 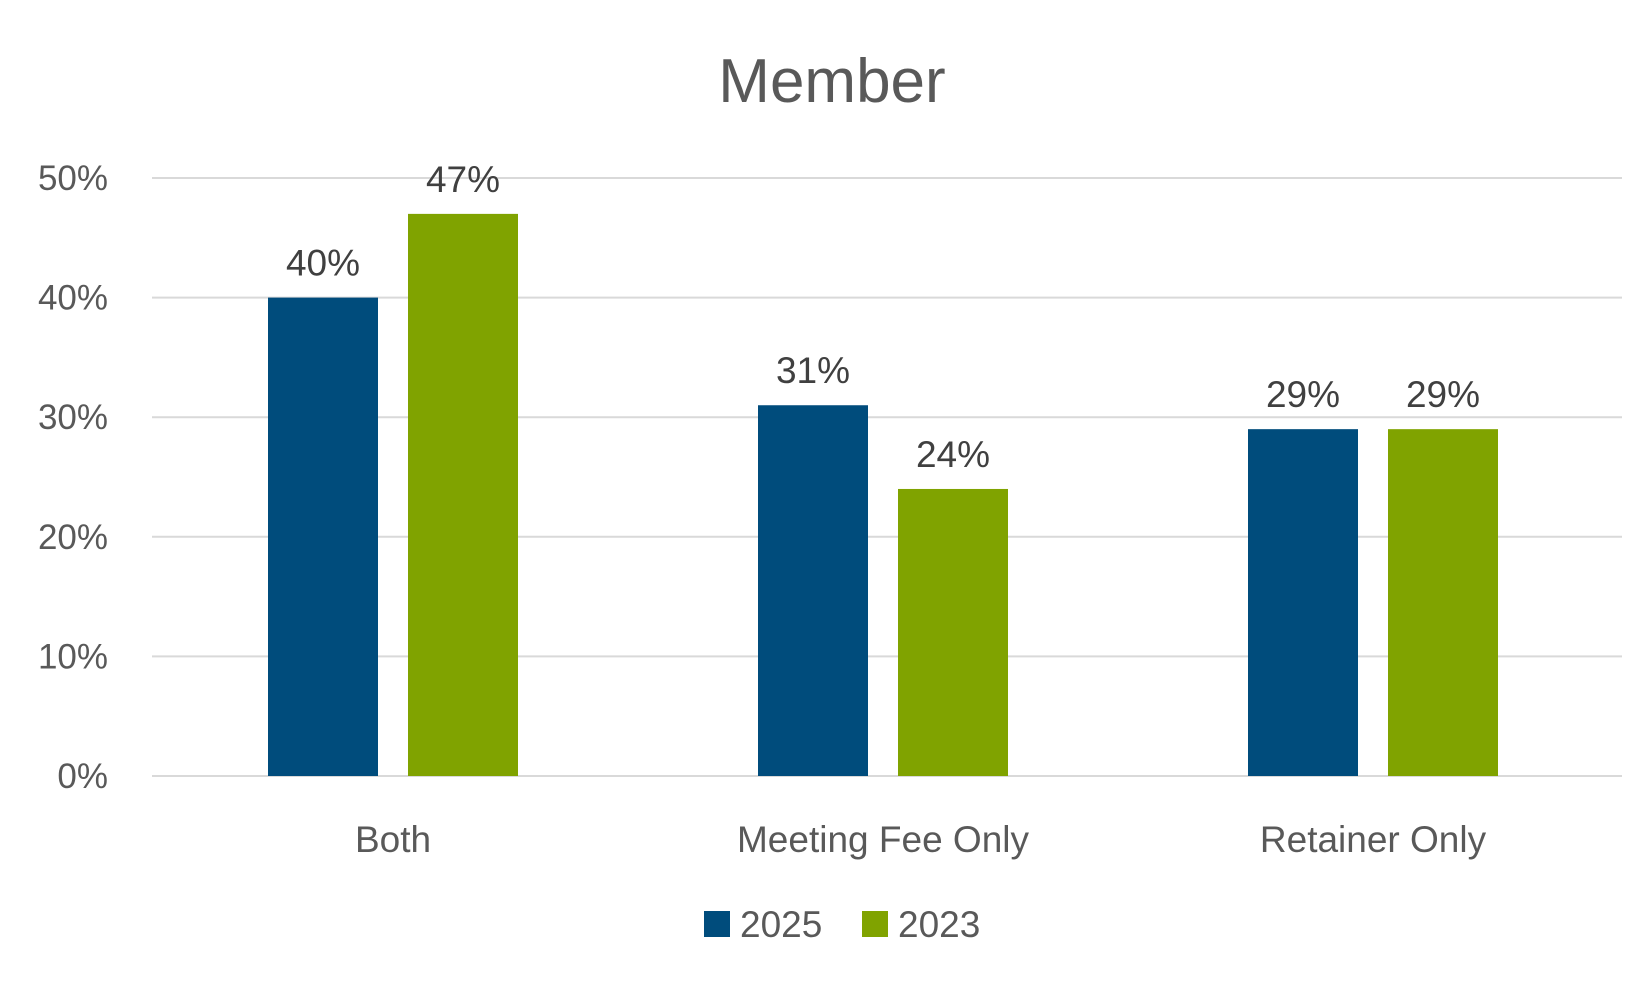 What do you see at coordinates (813, 590) in the screenshot?
I see `bar-2025-meeting-fee-only` at bounding box center [813, 590].